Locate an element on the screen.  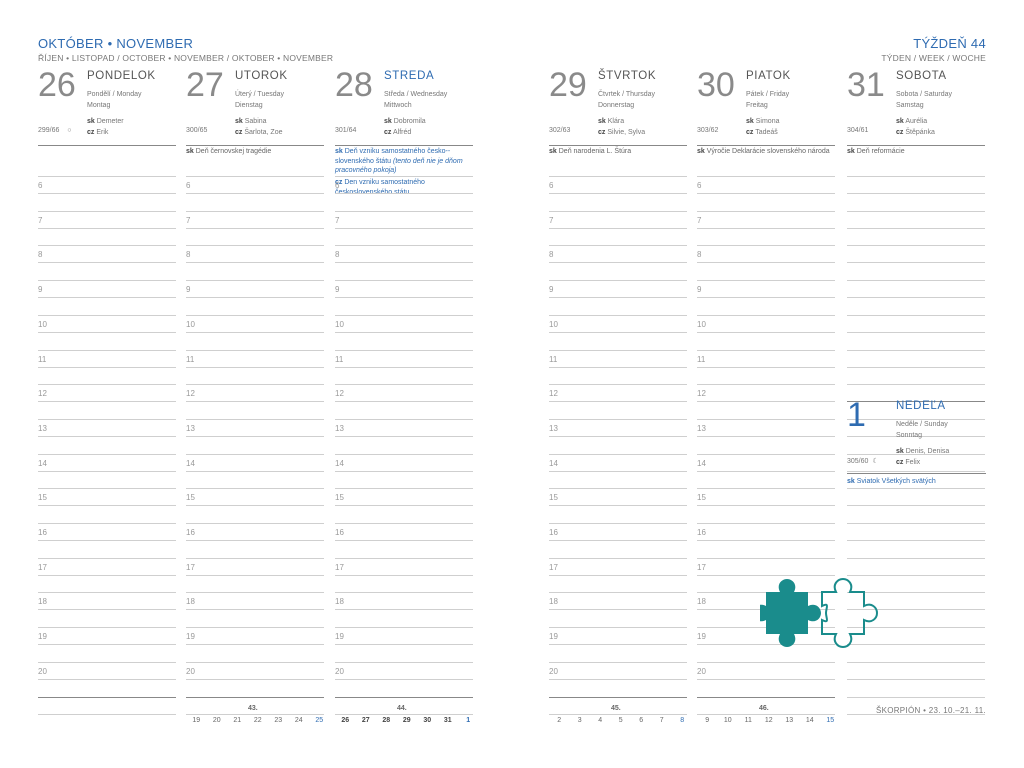
day-number: 26 is located at coordinates (57, 85).